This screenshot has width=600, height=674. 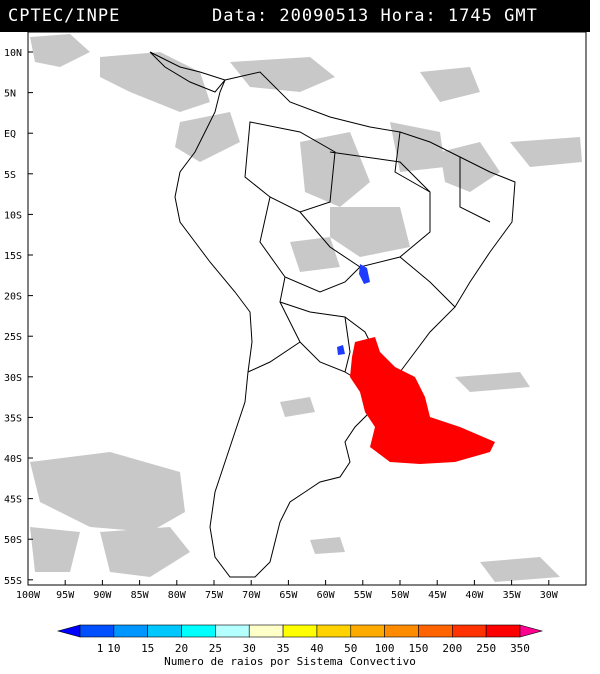 What do you see at coordinates (350, 648) in the screenshot?
I see `legend-value-label: 50` at bounding box center [350, 648].